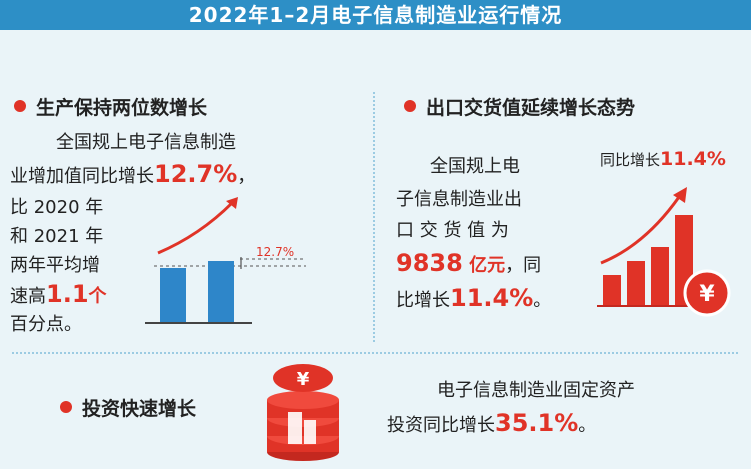 This screenshot has height=469, width=751. I want to click on investment-line-2: 投资同比增长35.1%。, so click(492, 423).